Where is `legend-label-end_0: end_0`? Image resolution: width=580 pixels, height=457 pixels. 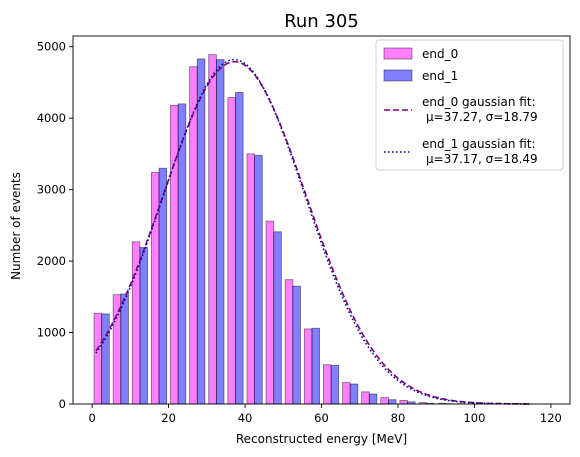 legend-label-end_0: end_0 is located at coordinates (440, 54).